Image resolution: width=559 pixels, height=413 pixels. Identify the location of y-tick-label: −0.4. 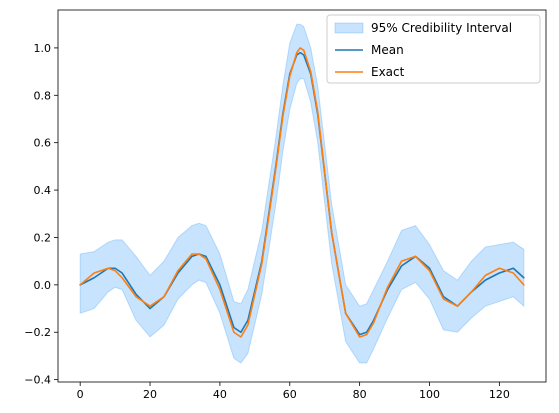
(37, 380).